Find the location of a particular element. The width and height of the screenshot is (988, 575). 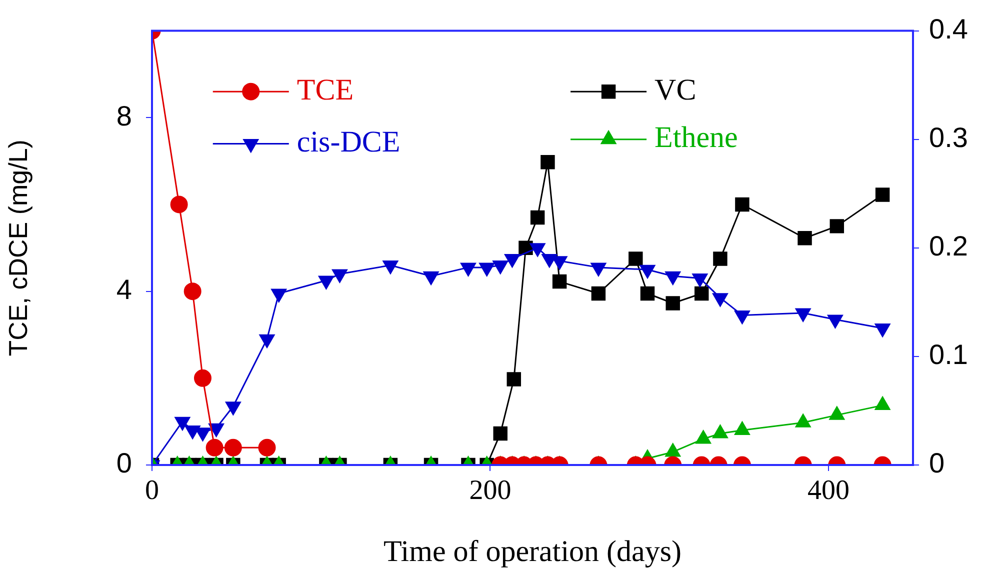

y2-tick-label: 0.1 is located at coordinates (948, 354).